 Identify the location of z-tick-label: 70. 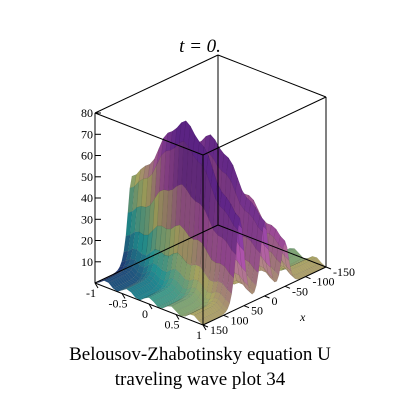
(87, 134).